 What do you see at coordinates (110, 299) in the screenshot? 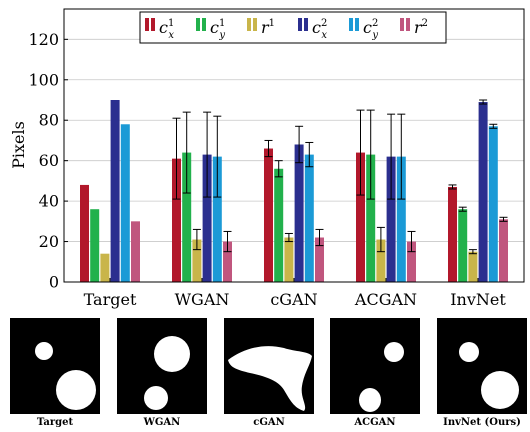
I see `x-tick-label: Target` at bounding box center [110, 299].